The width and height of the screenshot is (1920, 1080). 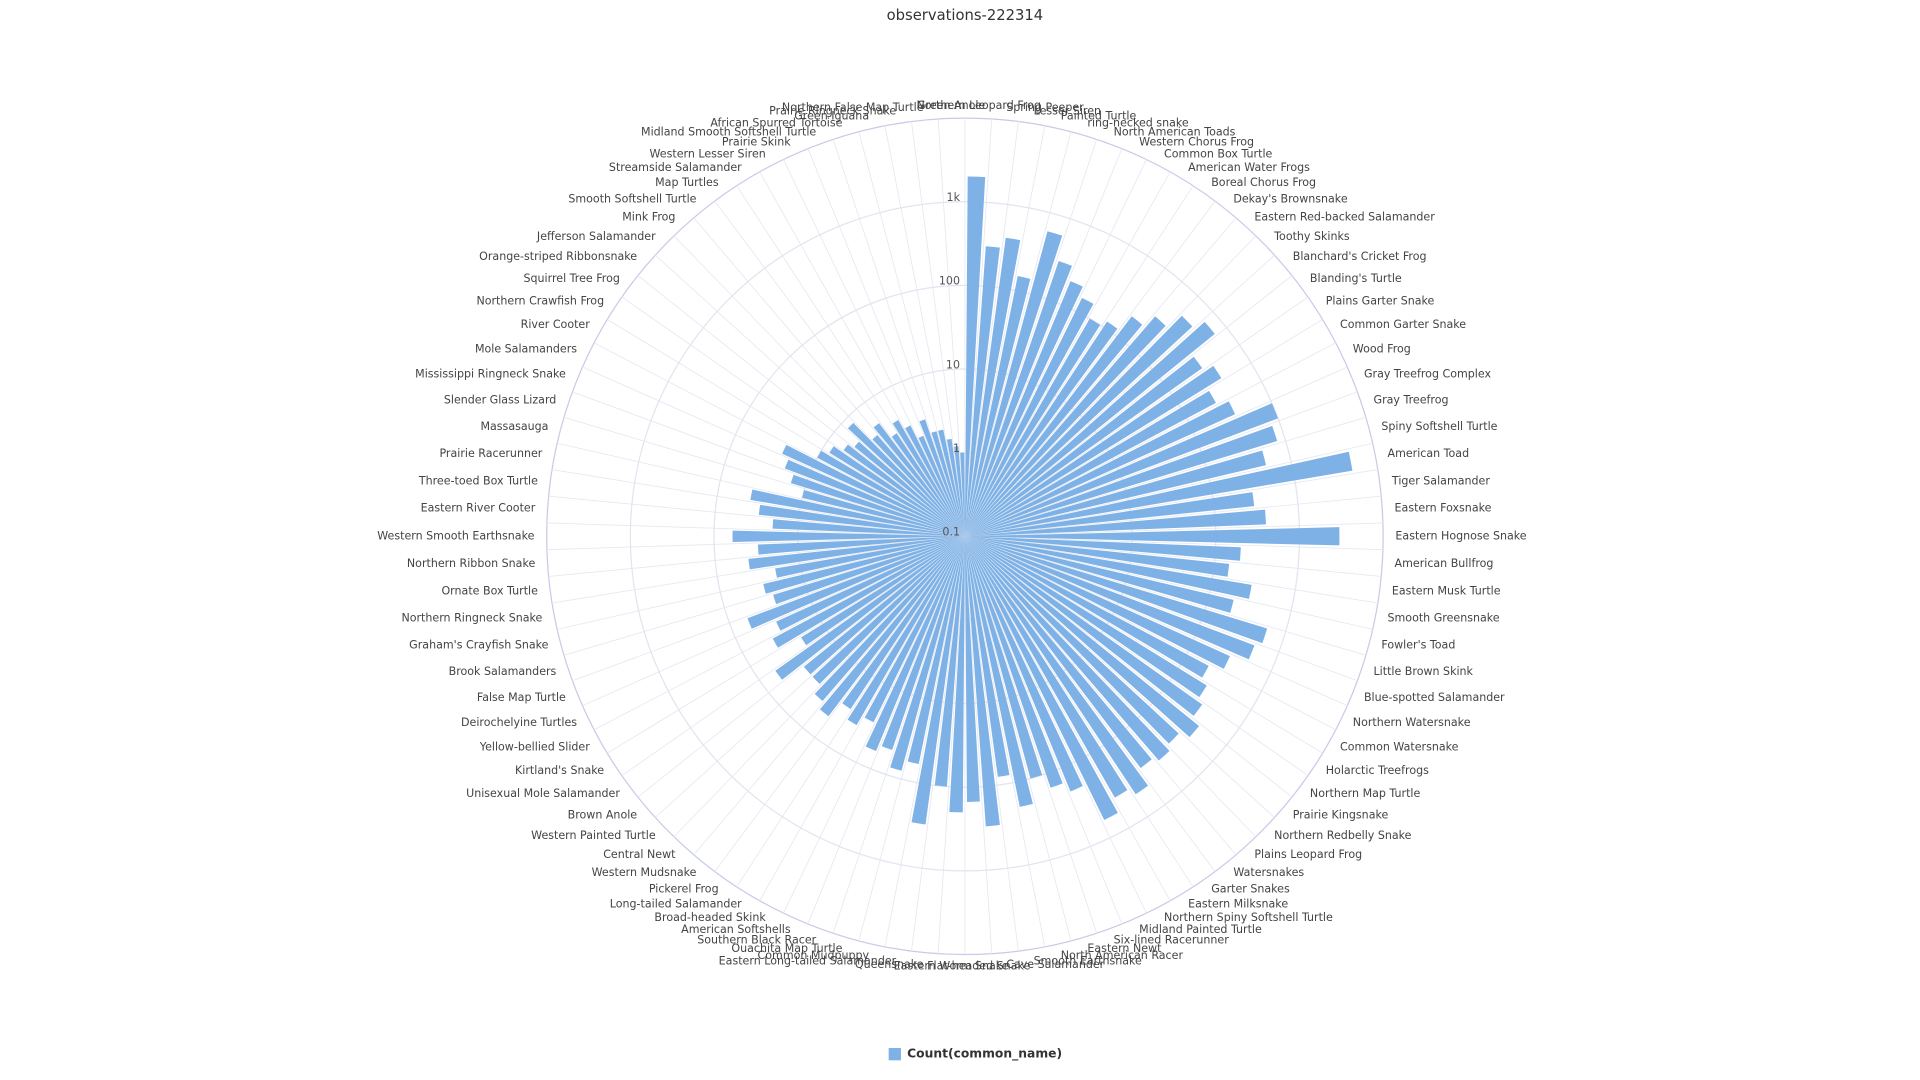 What do you see at coordinates (1263, 182) in the screenshot?
I see `category-label: Boreal Chorus Frog` at bounding box center [1263, 182].